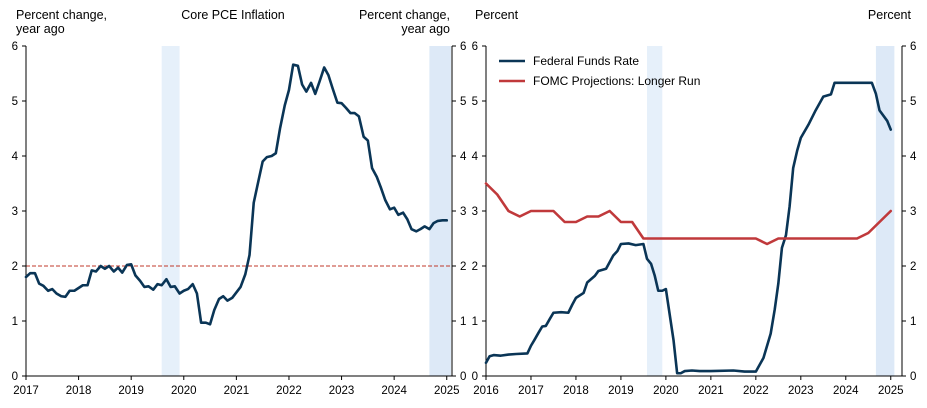 The height and width of the screenshot is (408, 927). Describe the element at coordinates (890, 15) in the screenshot. I see `y-axis-label-right: Percent` at that location.